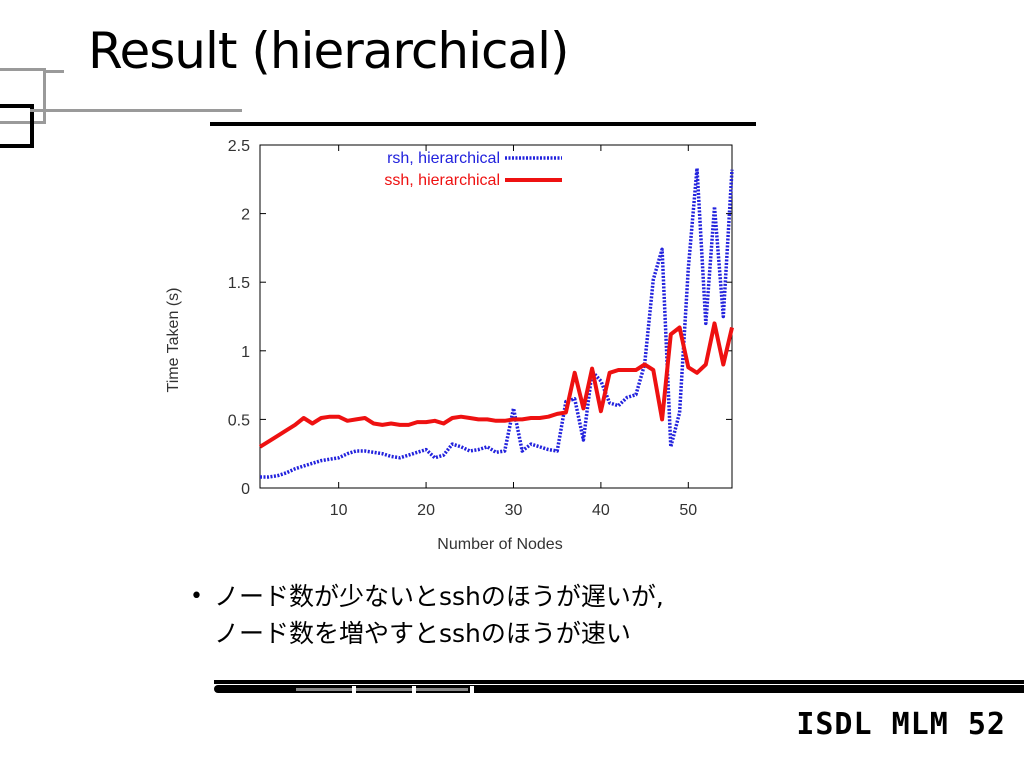 This screenshot has width=1024, height=768. I want to click on x-axis-label: Number of Nodes, so click(499, 544).